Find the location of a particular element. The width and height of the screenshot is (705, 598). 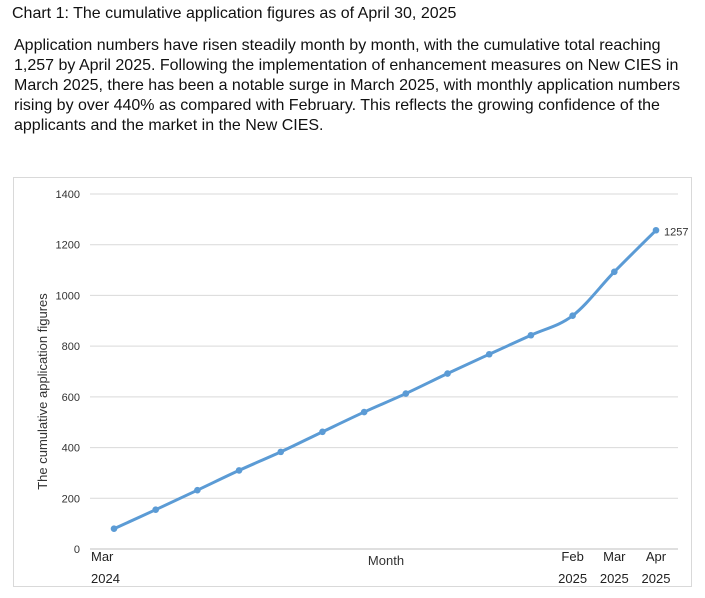

x-tick-label: Feb is located at coordinates (572, 556).